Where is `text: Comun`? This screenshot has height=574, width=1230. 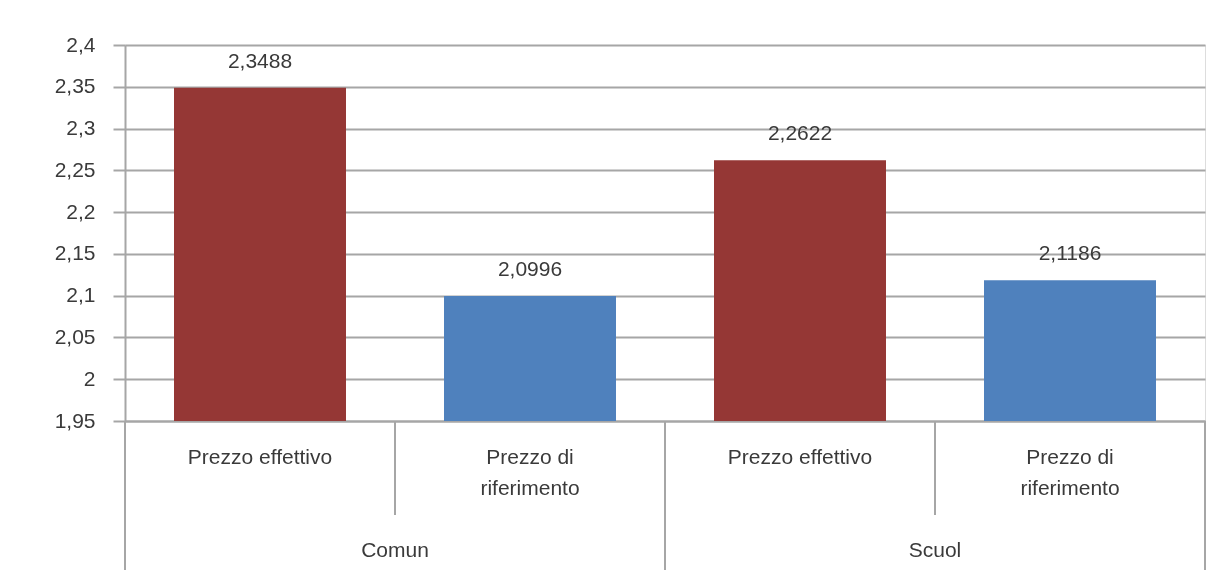
text: Comun is located at coordinates (395, 549).